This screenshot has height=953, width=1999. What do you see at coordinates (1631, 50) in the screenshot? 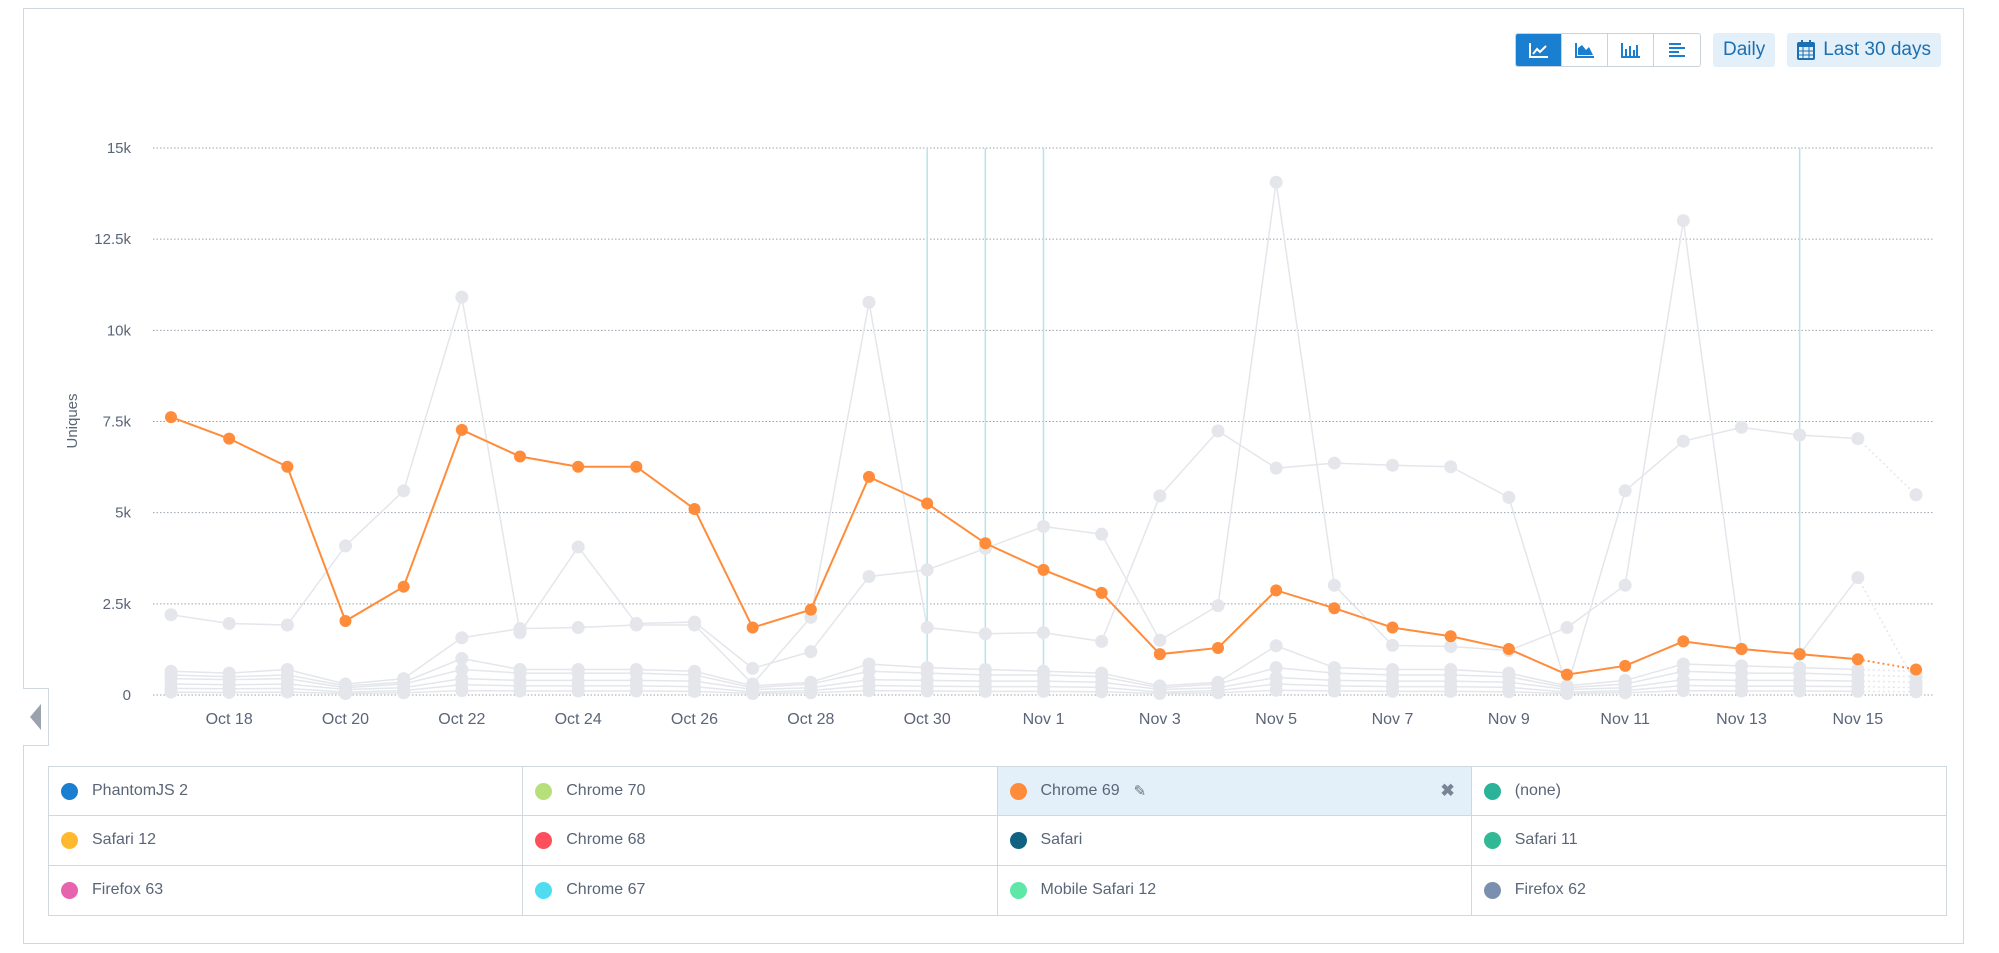
I see `bar-chart-button` at bounding box center [1631, 50].